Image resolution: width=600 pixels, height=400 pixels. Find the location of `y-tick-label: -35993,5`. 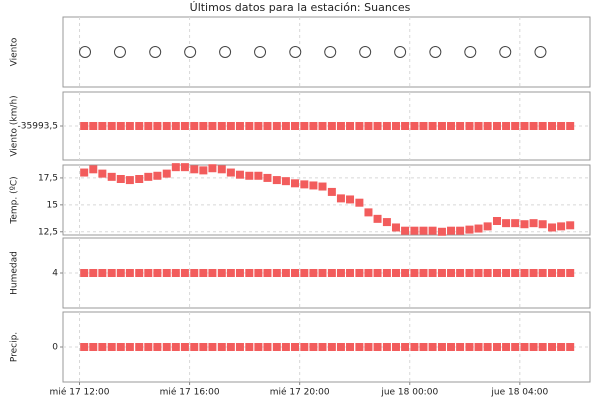

y-tick-label: -35993,5 is located at coordinates (38, 127).